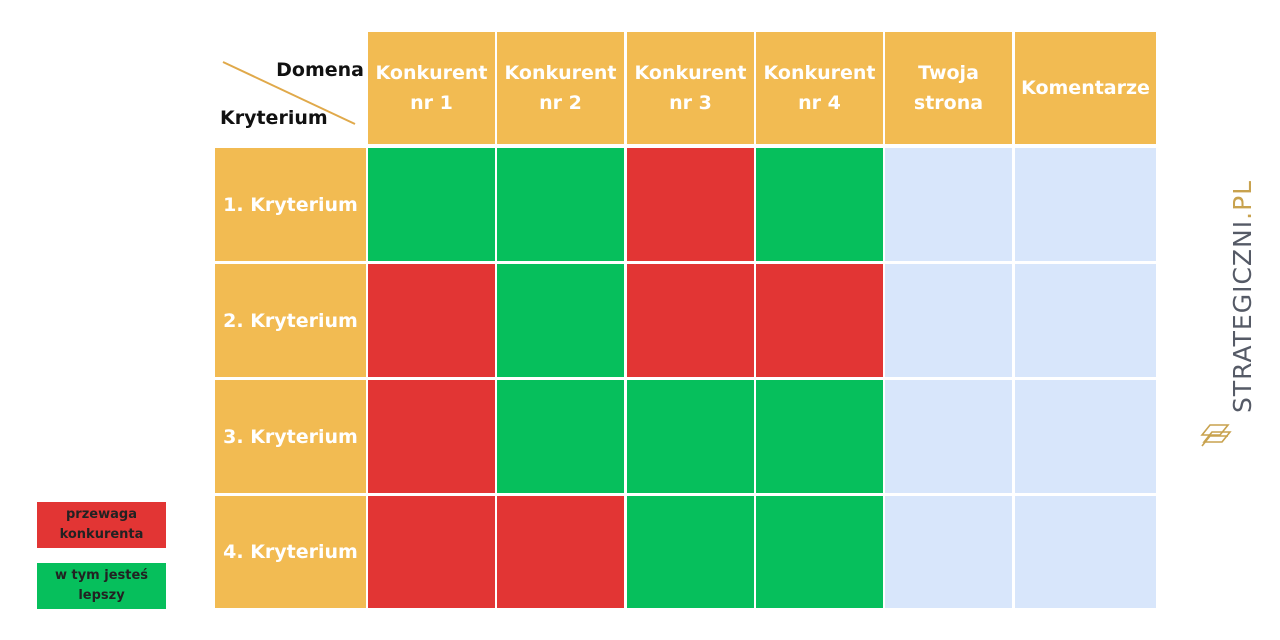 Image resolution: width=1280 pixels, height=640 pixels. What do you see at coordinates (290, 320) in the screenshot?
I see `row-label: 2. Kryterium` at bounding box center [290, 320].